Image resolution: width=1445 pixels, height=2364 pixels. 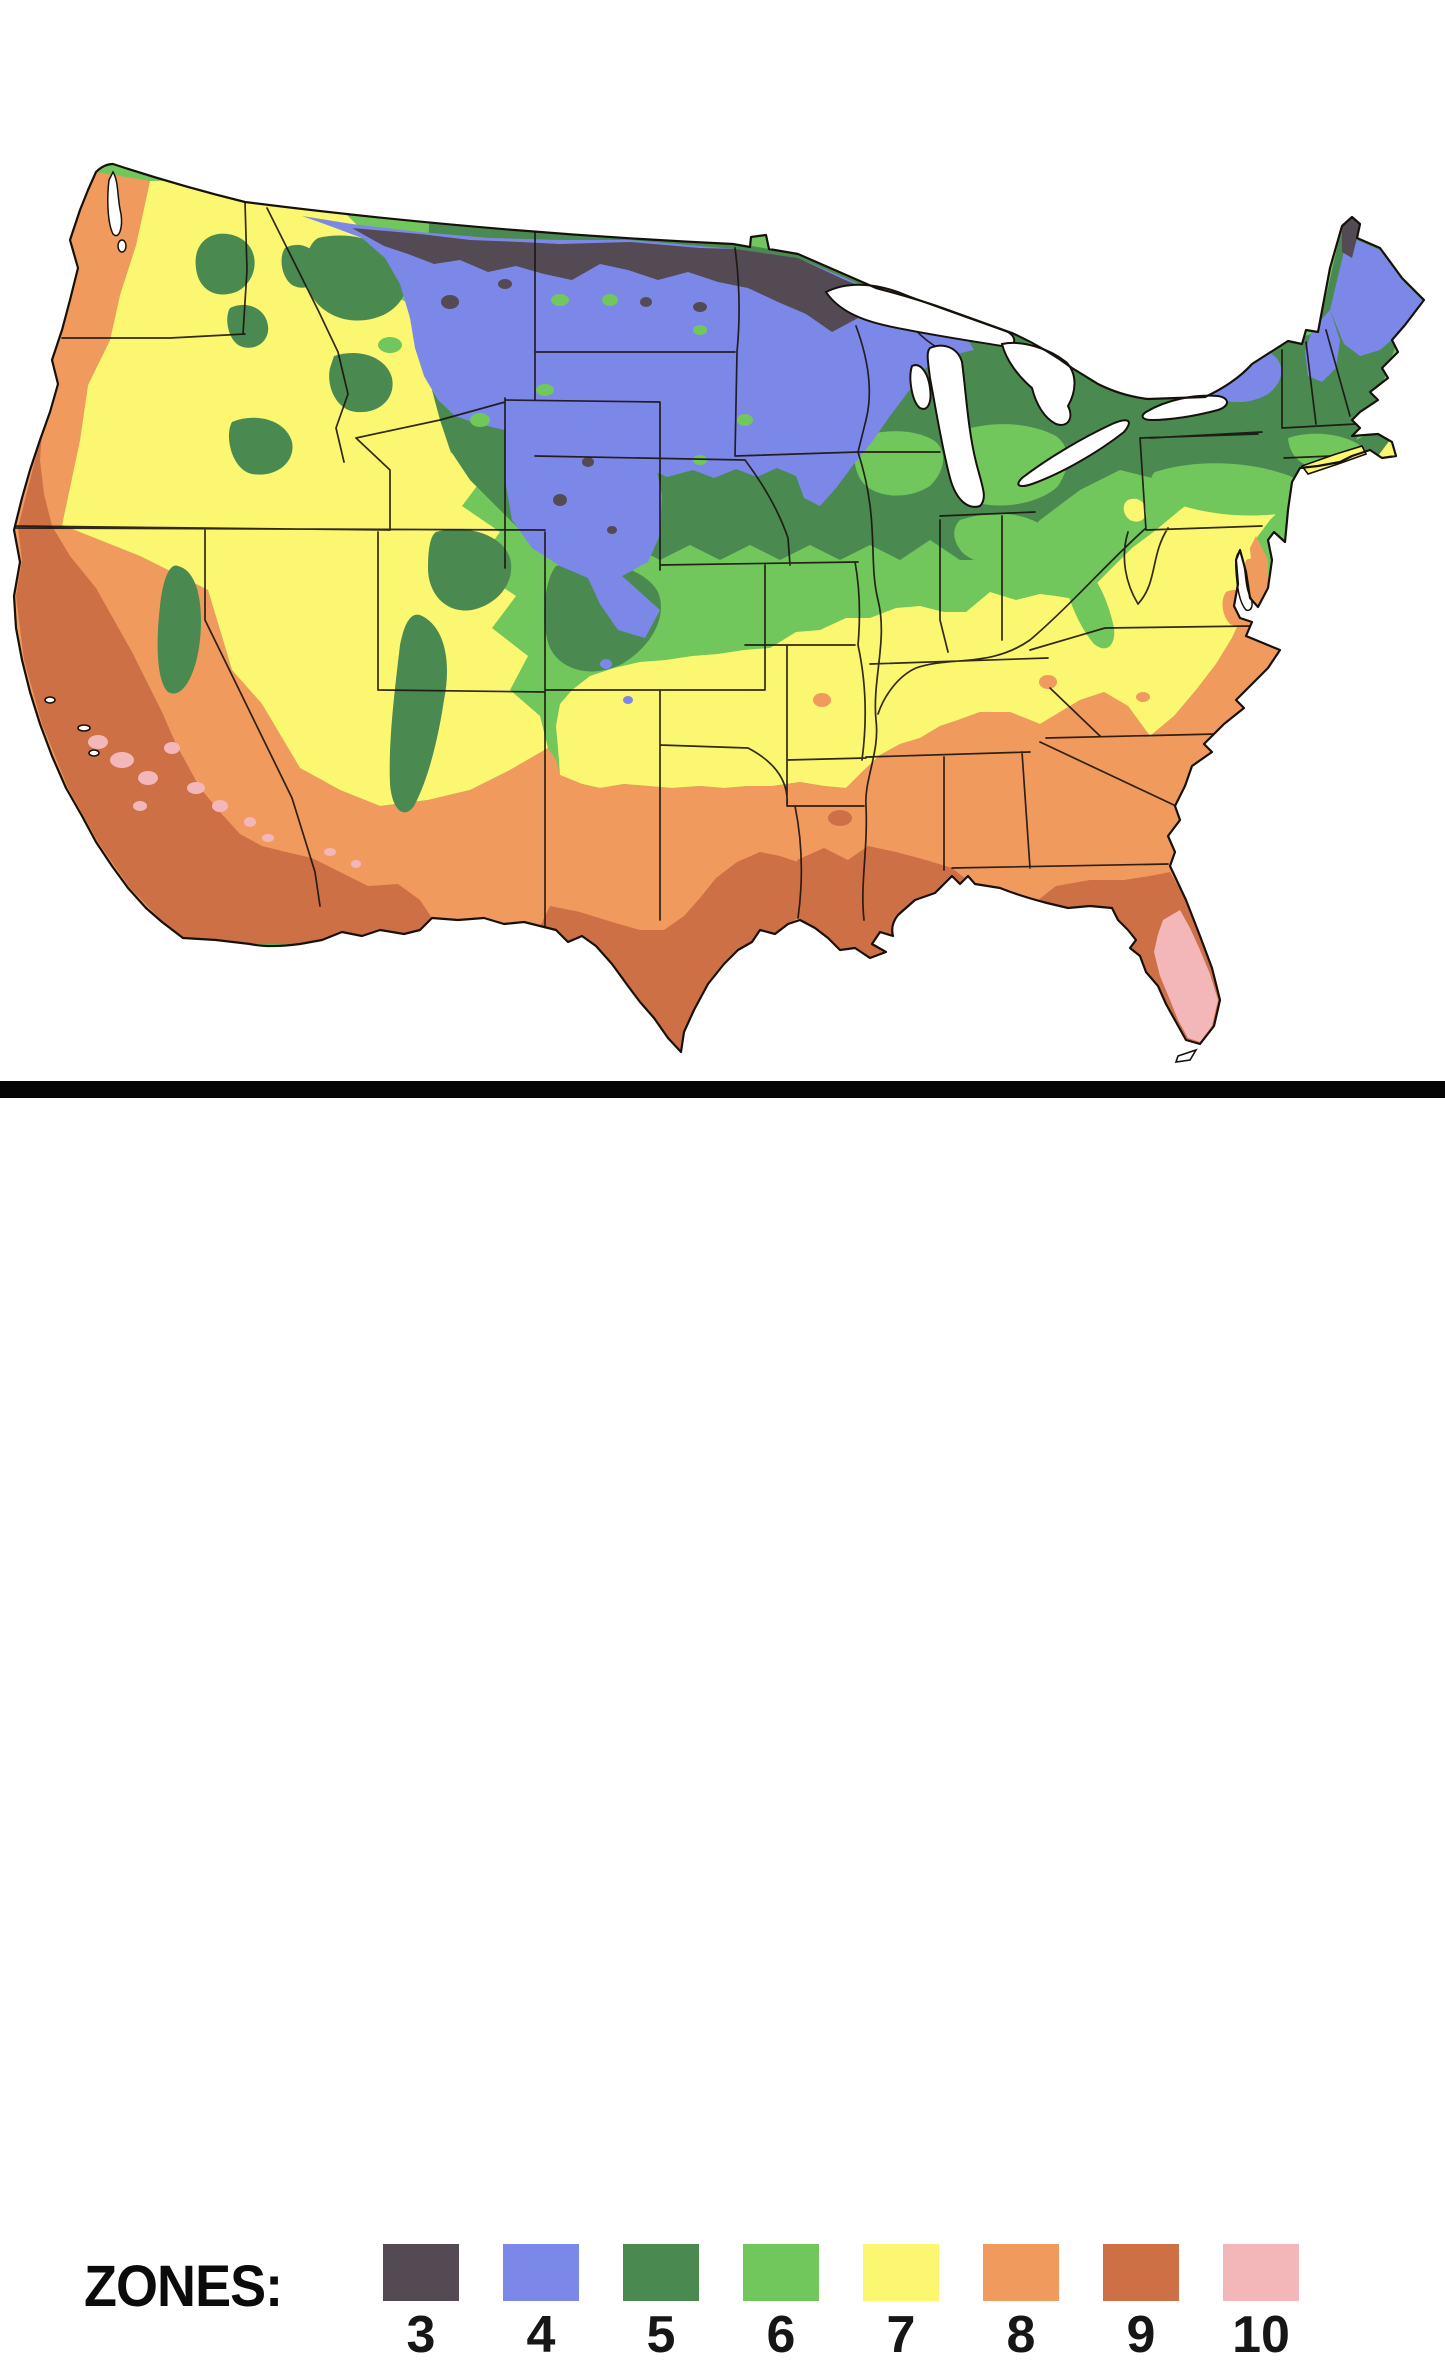 What do you see at coordinates (1073, 453) in the screenshot?
I see `lake-erie` at bounding box center [1073, 453].